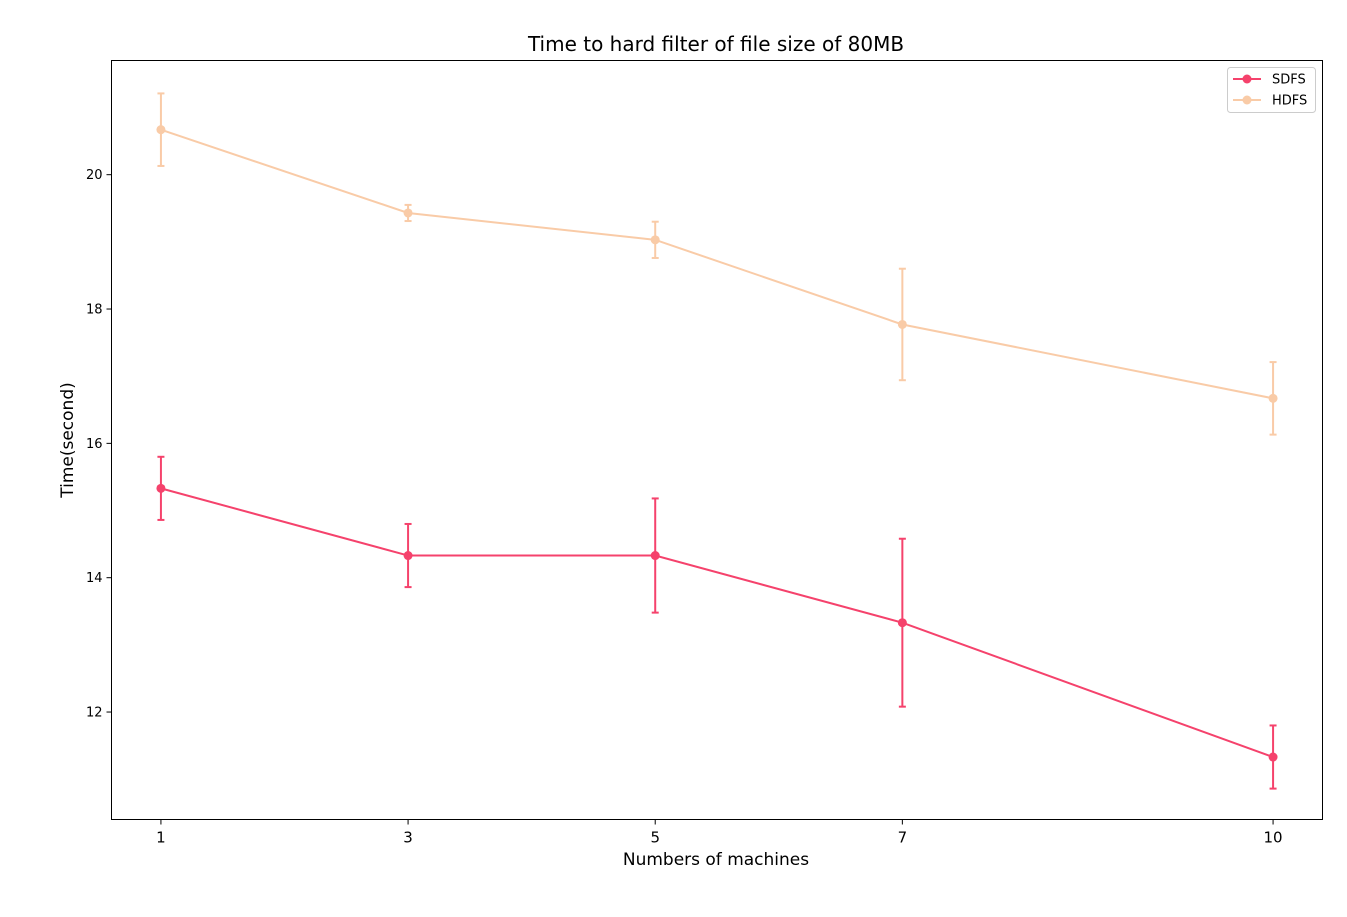  Describe the element at coordinates (716, 860) in the screenshot. I see `x-axis-label: Numbers of machines` at that location.